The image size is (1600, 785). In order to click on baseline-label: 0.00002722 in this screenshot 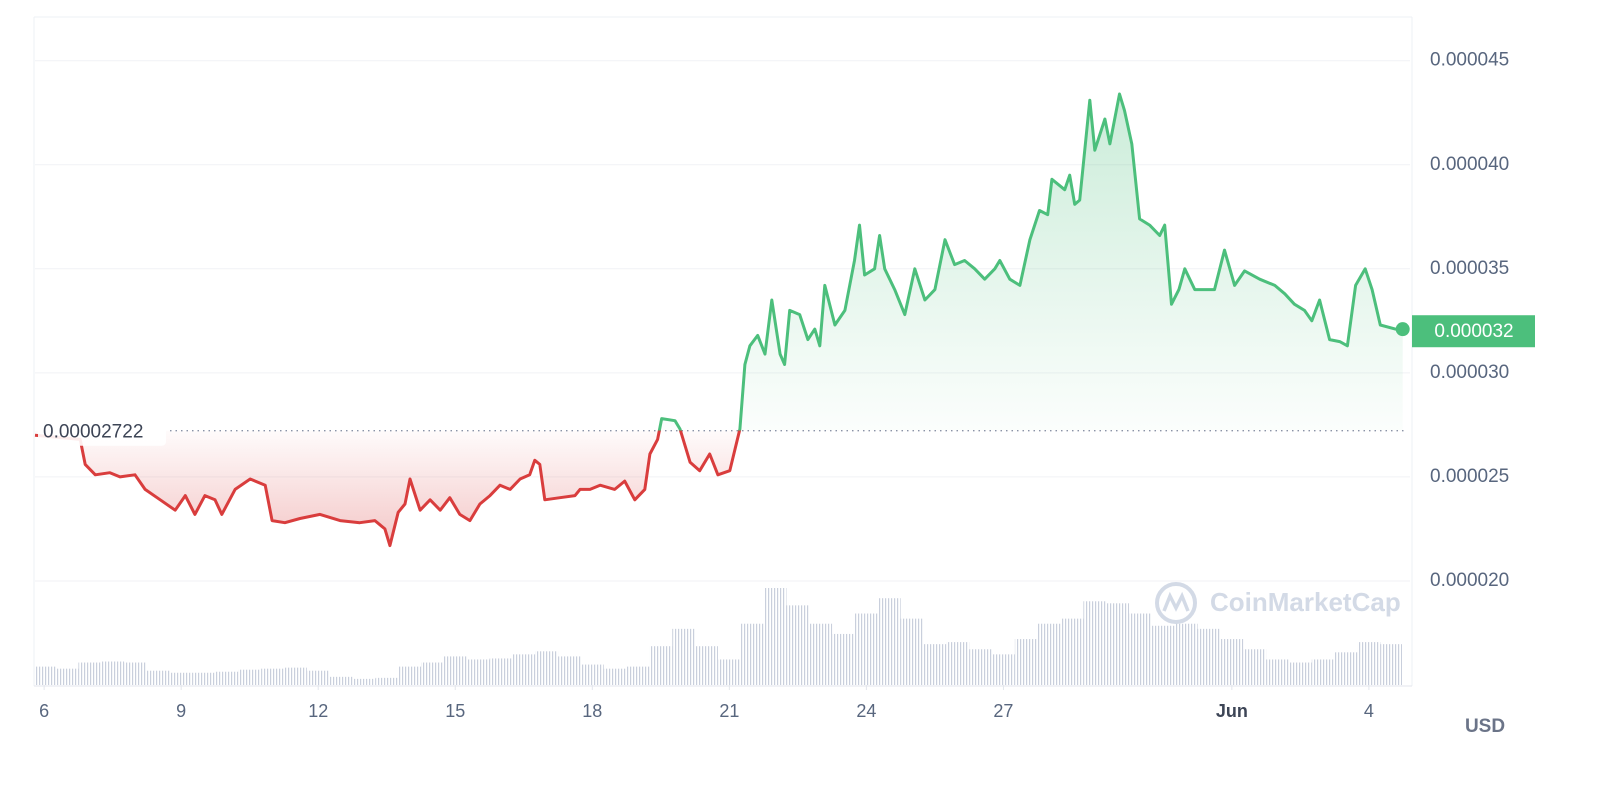, I will do `click(93, 432)`.